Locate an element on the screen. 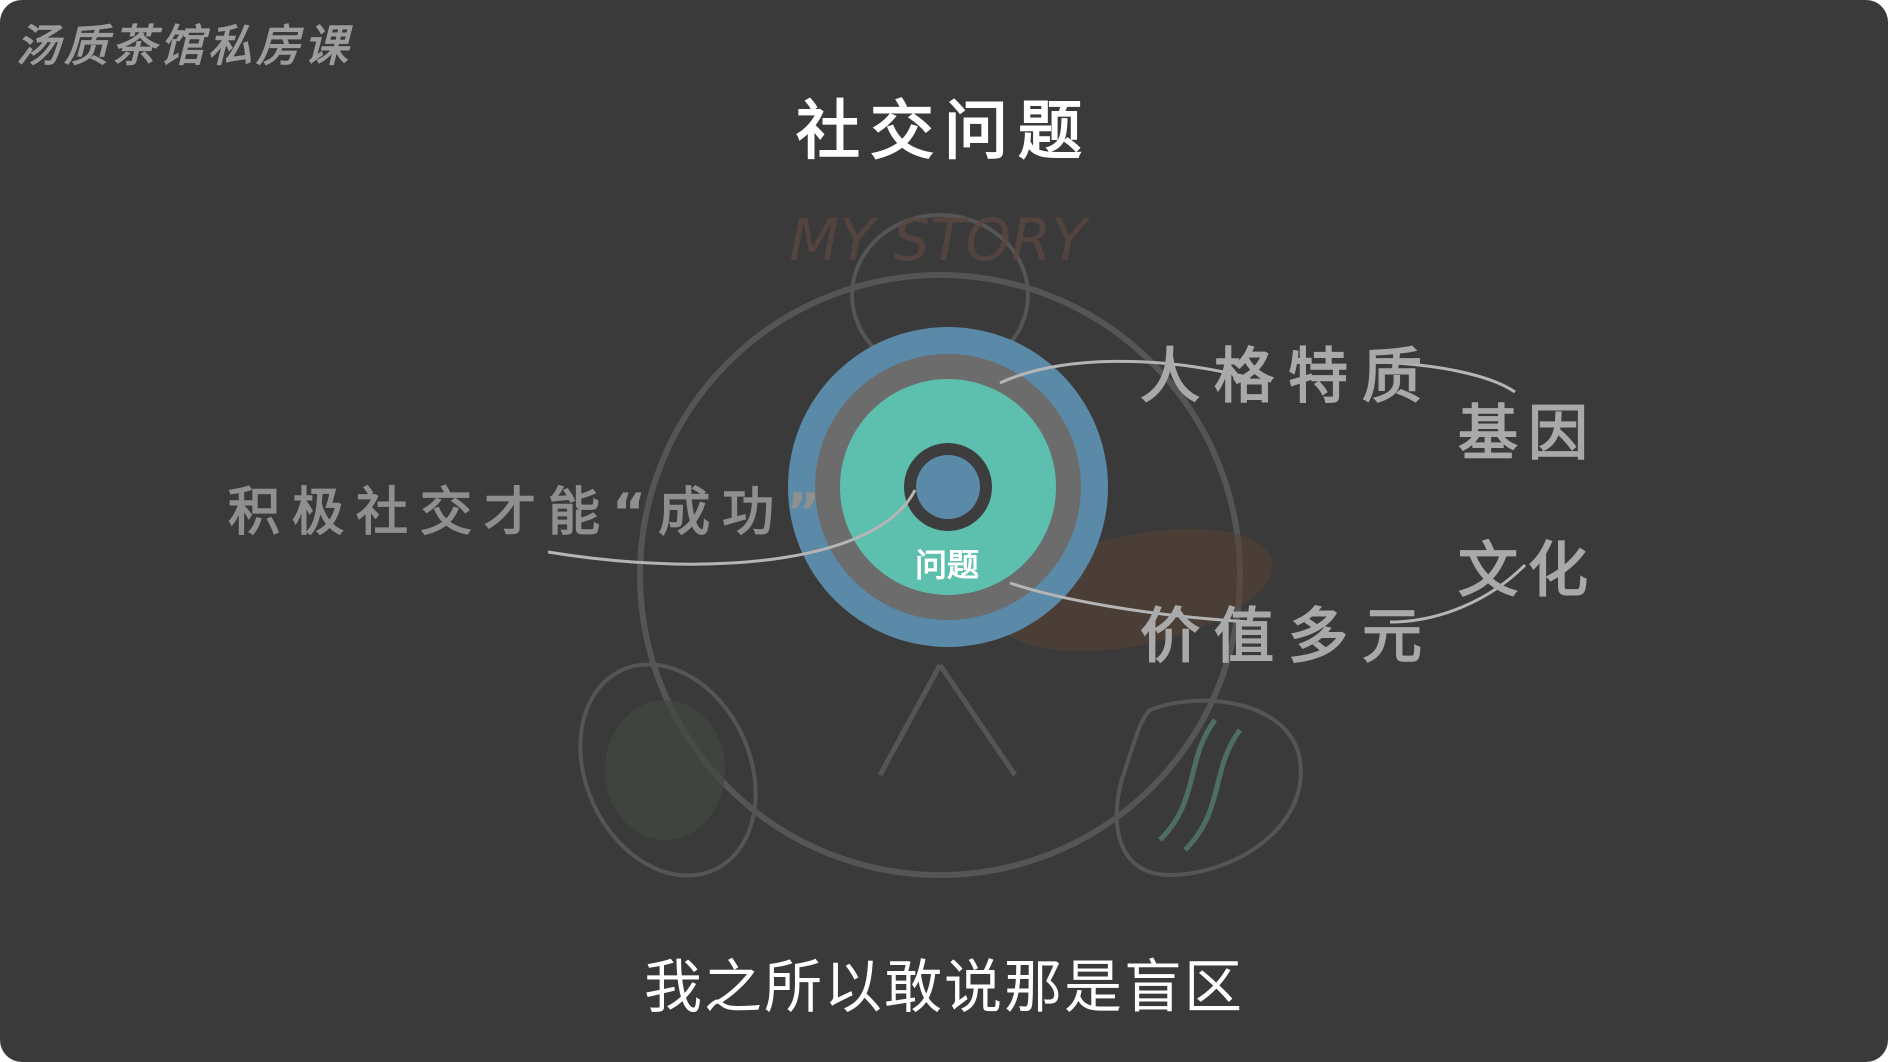 The height and width of the screenshot is (1062, 1888). label-gene: 基因 is located at coordinates (1528, 434).